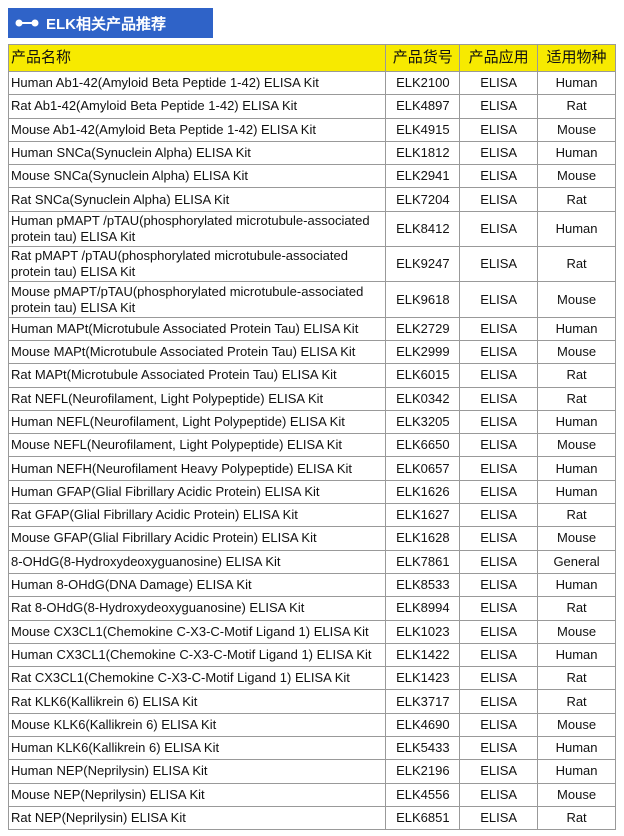 The width and height of the screenshot is (624, 836). What do you see at coordinates (423, 772) in the screenshot?
I see `table-cell: ELK2196` at bounding box center [423, 772].